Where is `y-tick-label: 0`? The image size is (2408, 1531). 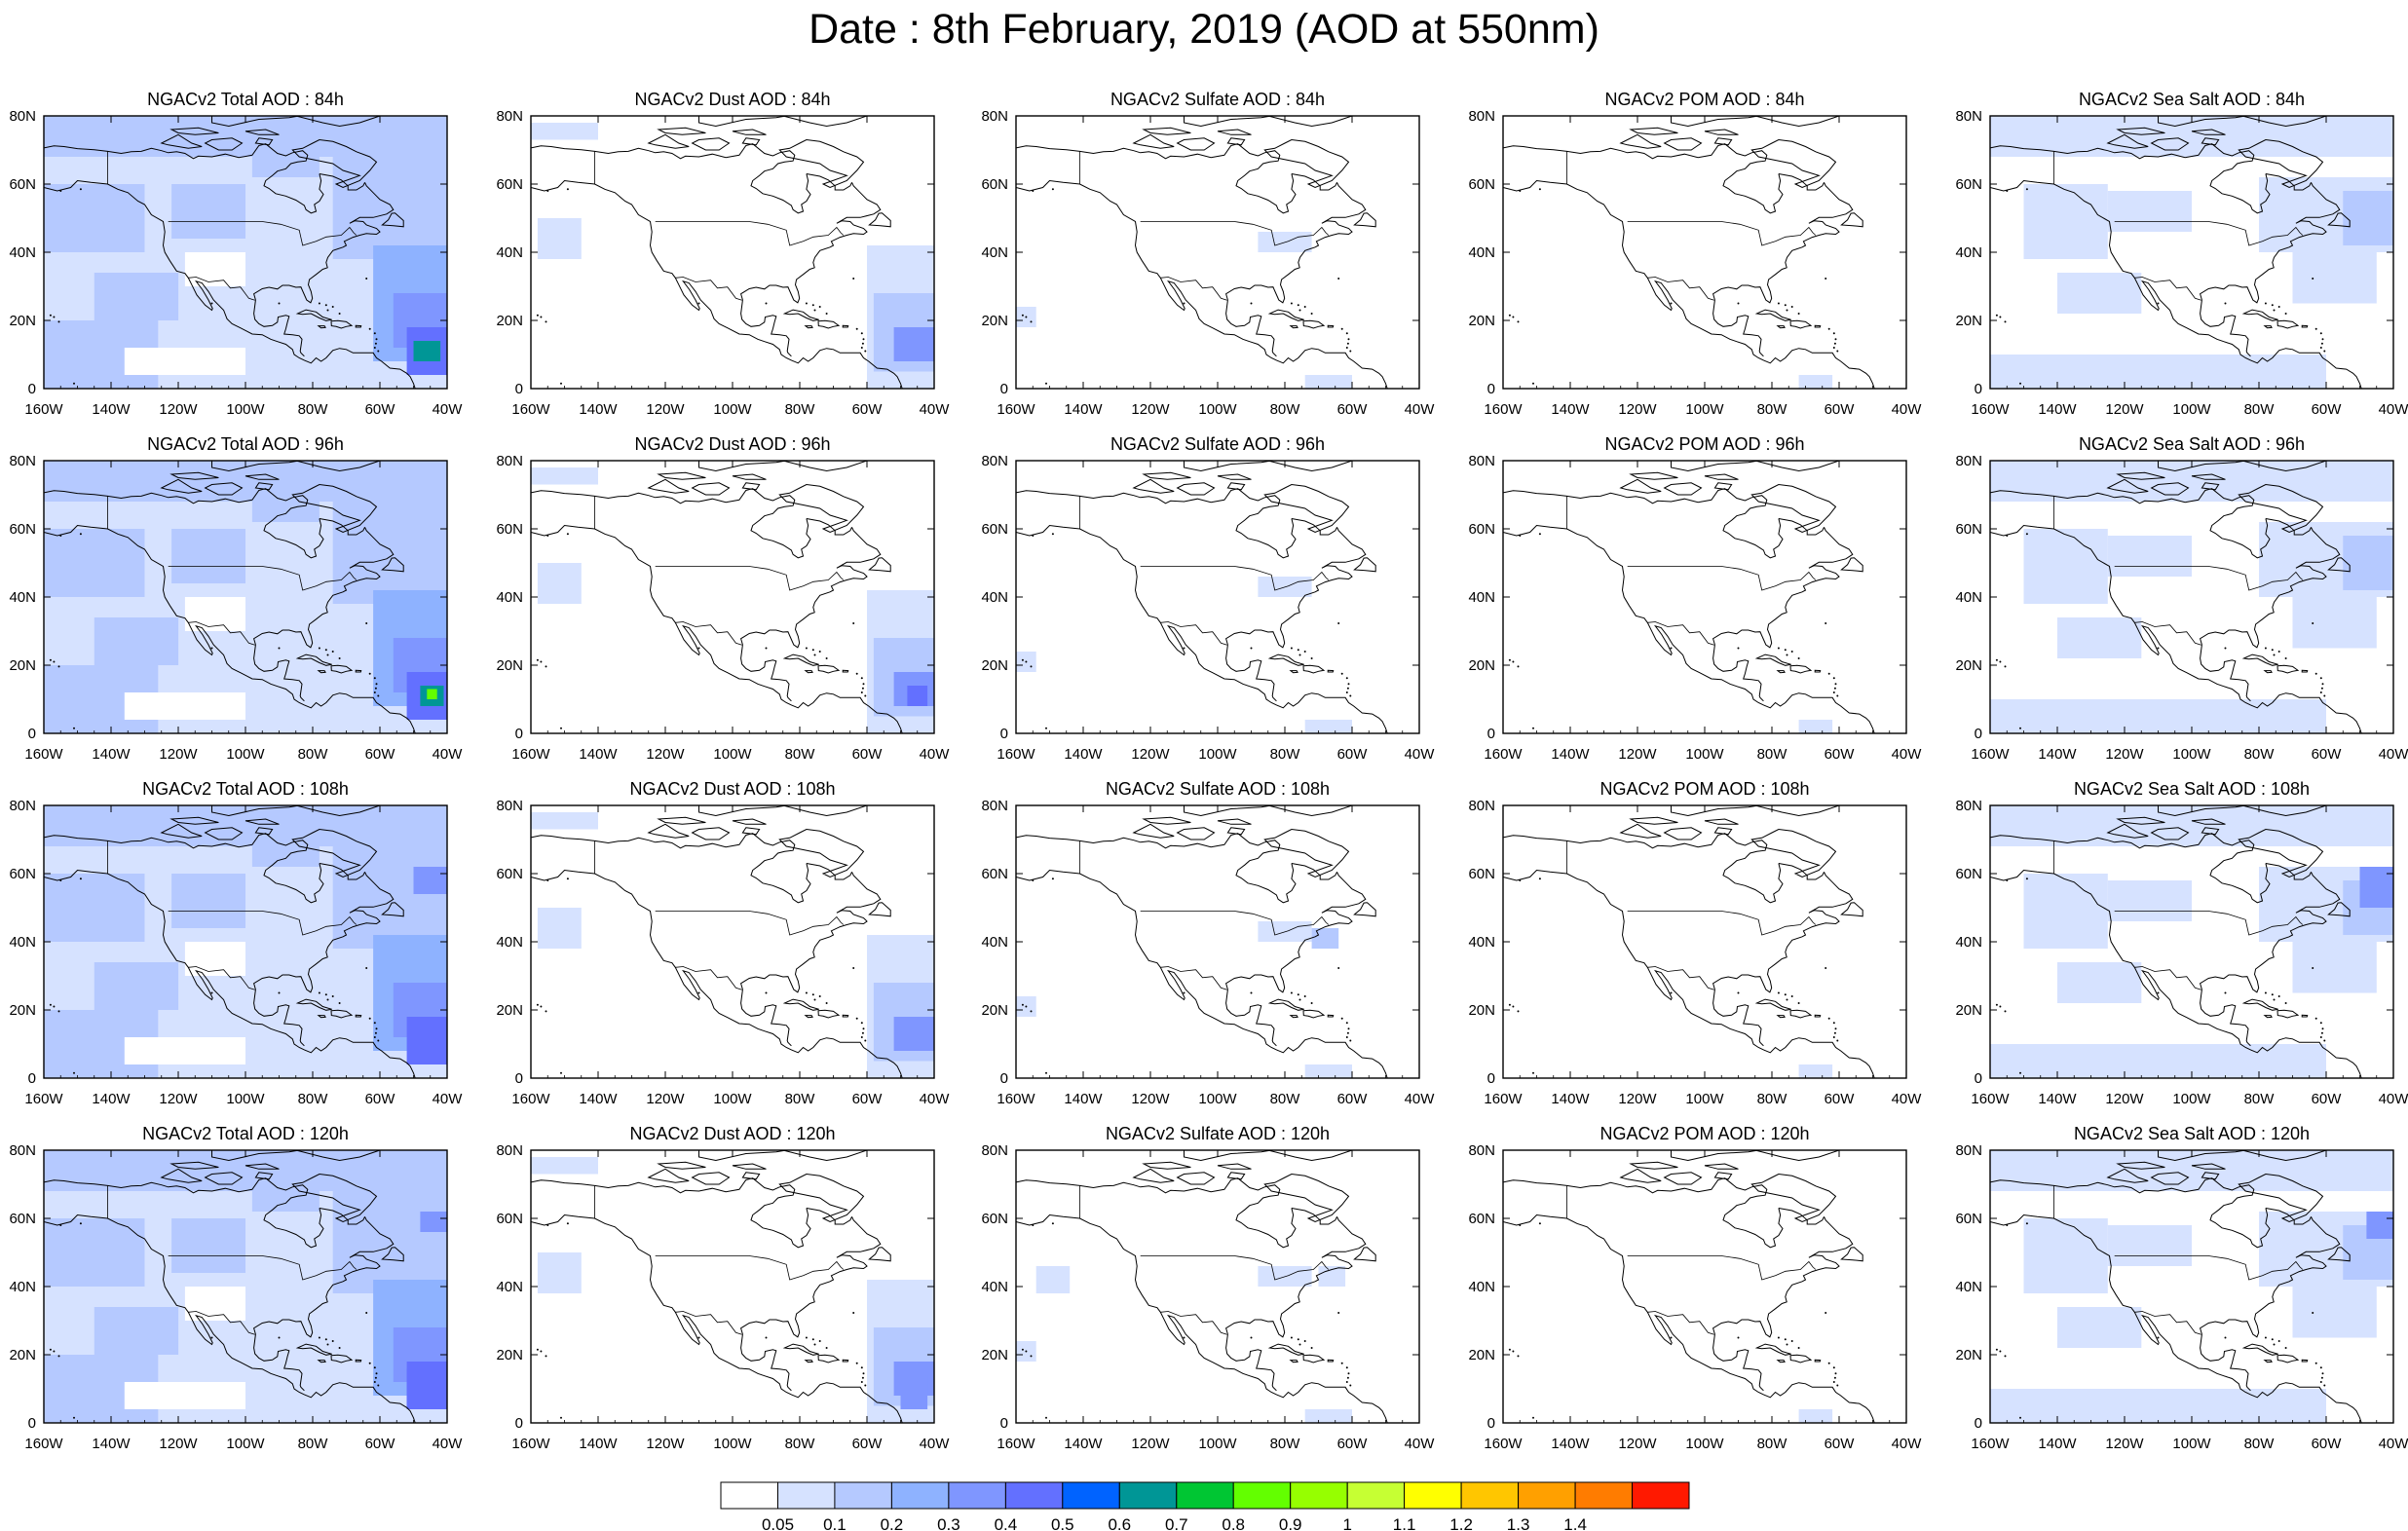 y-tick-label: 0 is located at coordinates (1978, 734).